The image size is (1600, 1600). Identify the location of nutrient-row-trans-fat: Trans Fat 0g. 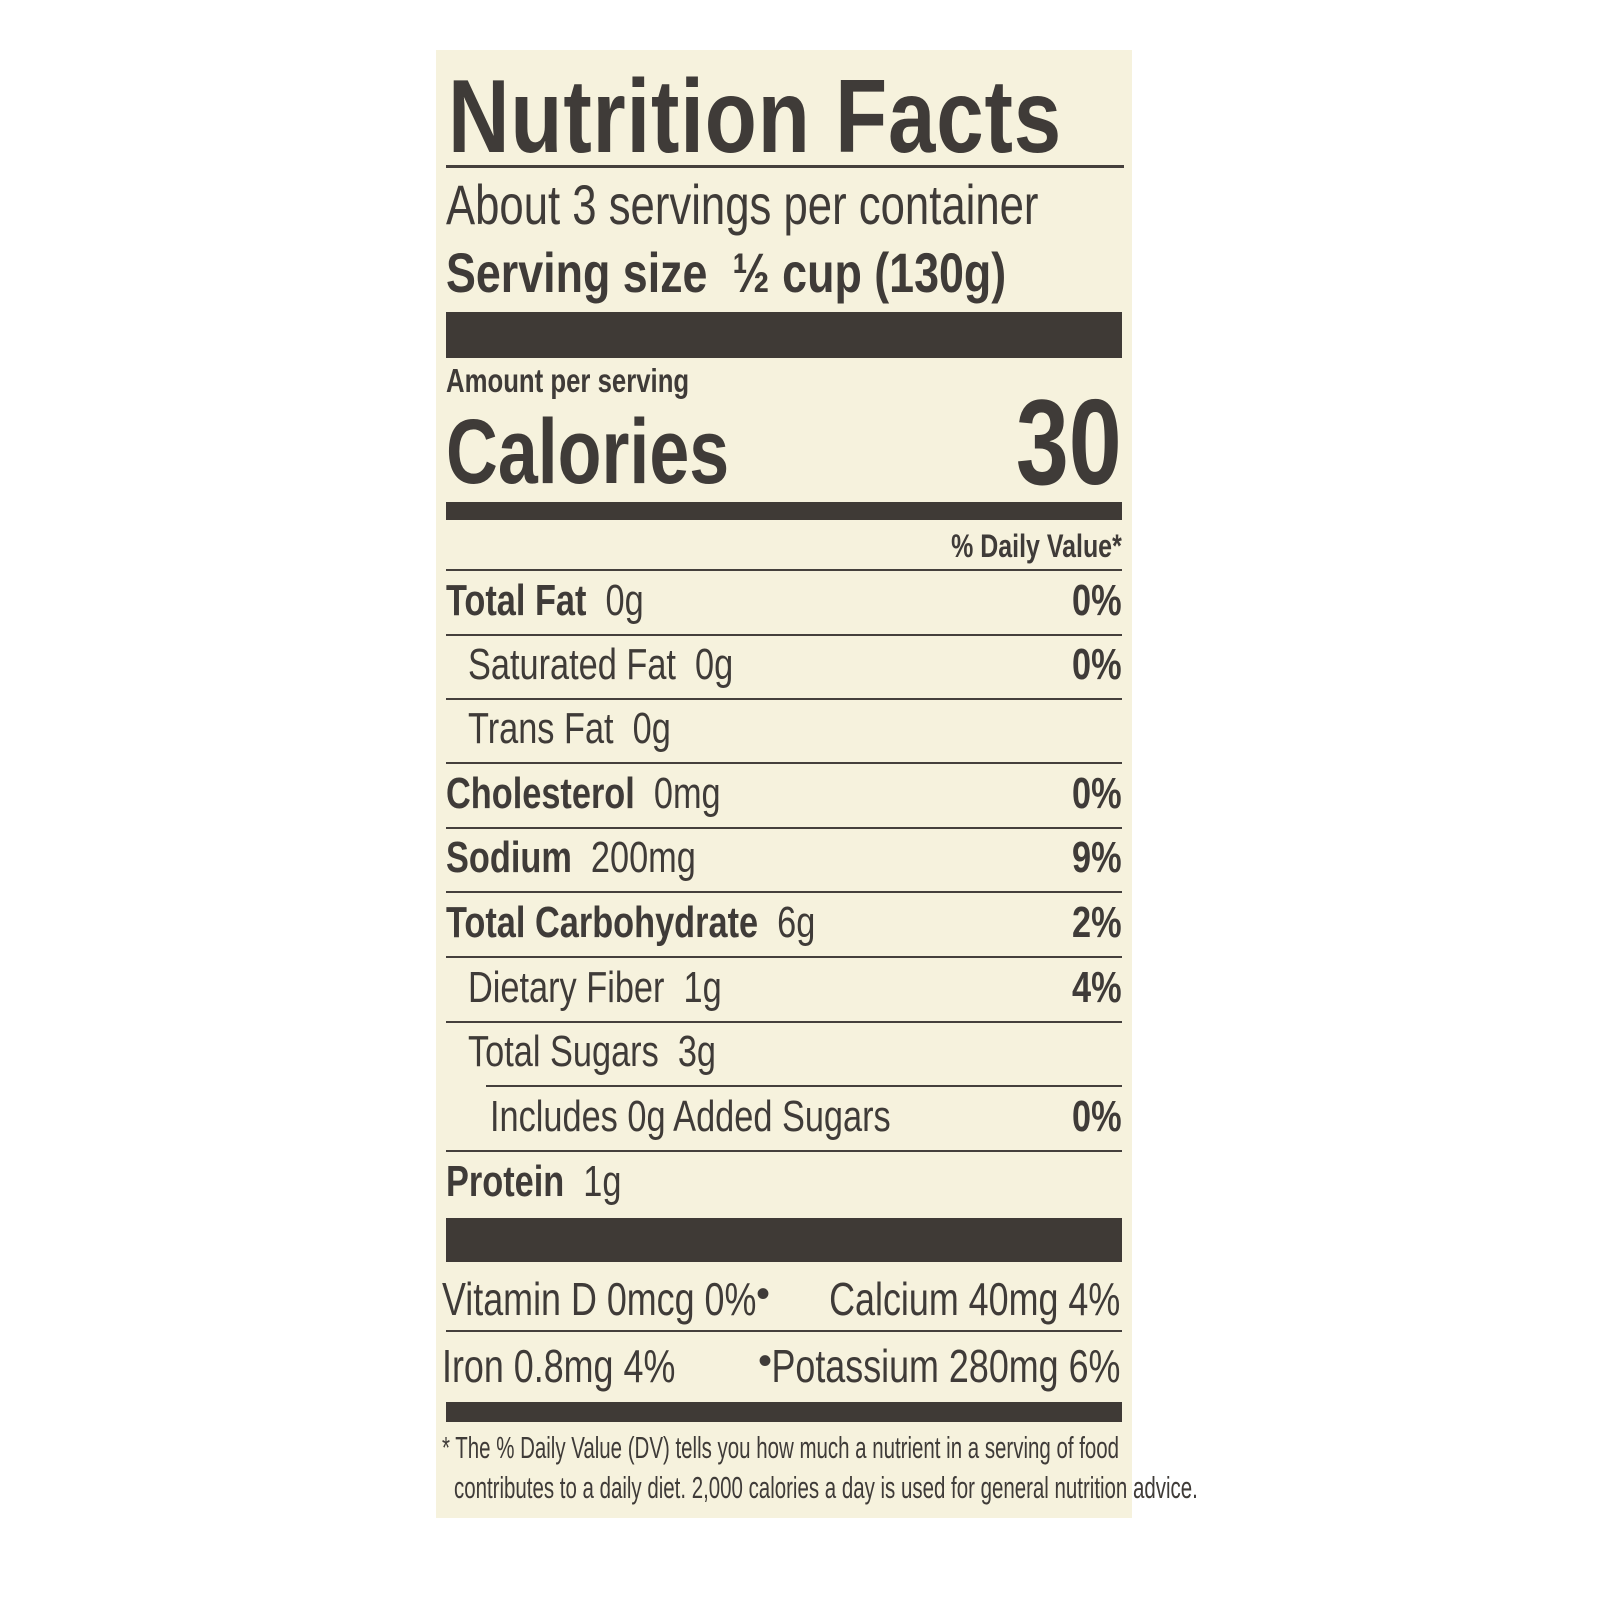
(784, 732).